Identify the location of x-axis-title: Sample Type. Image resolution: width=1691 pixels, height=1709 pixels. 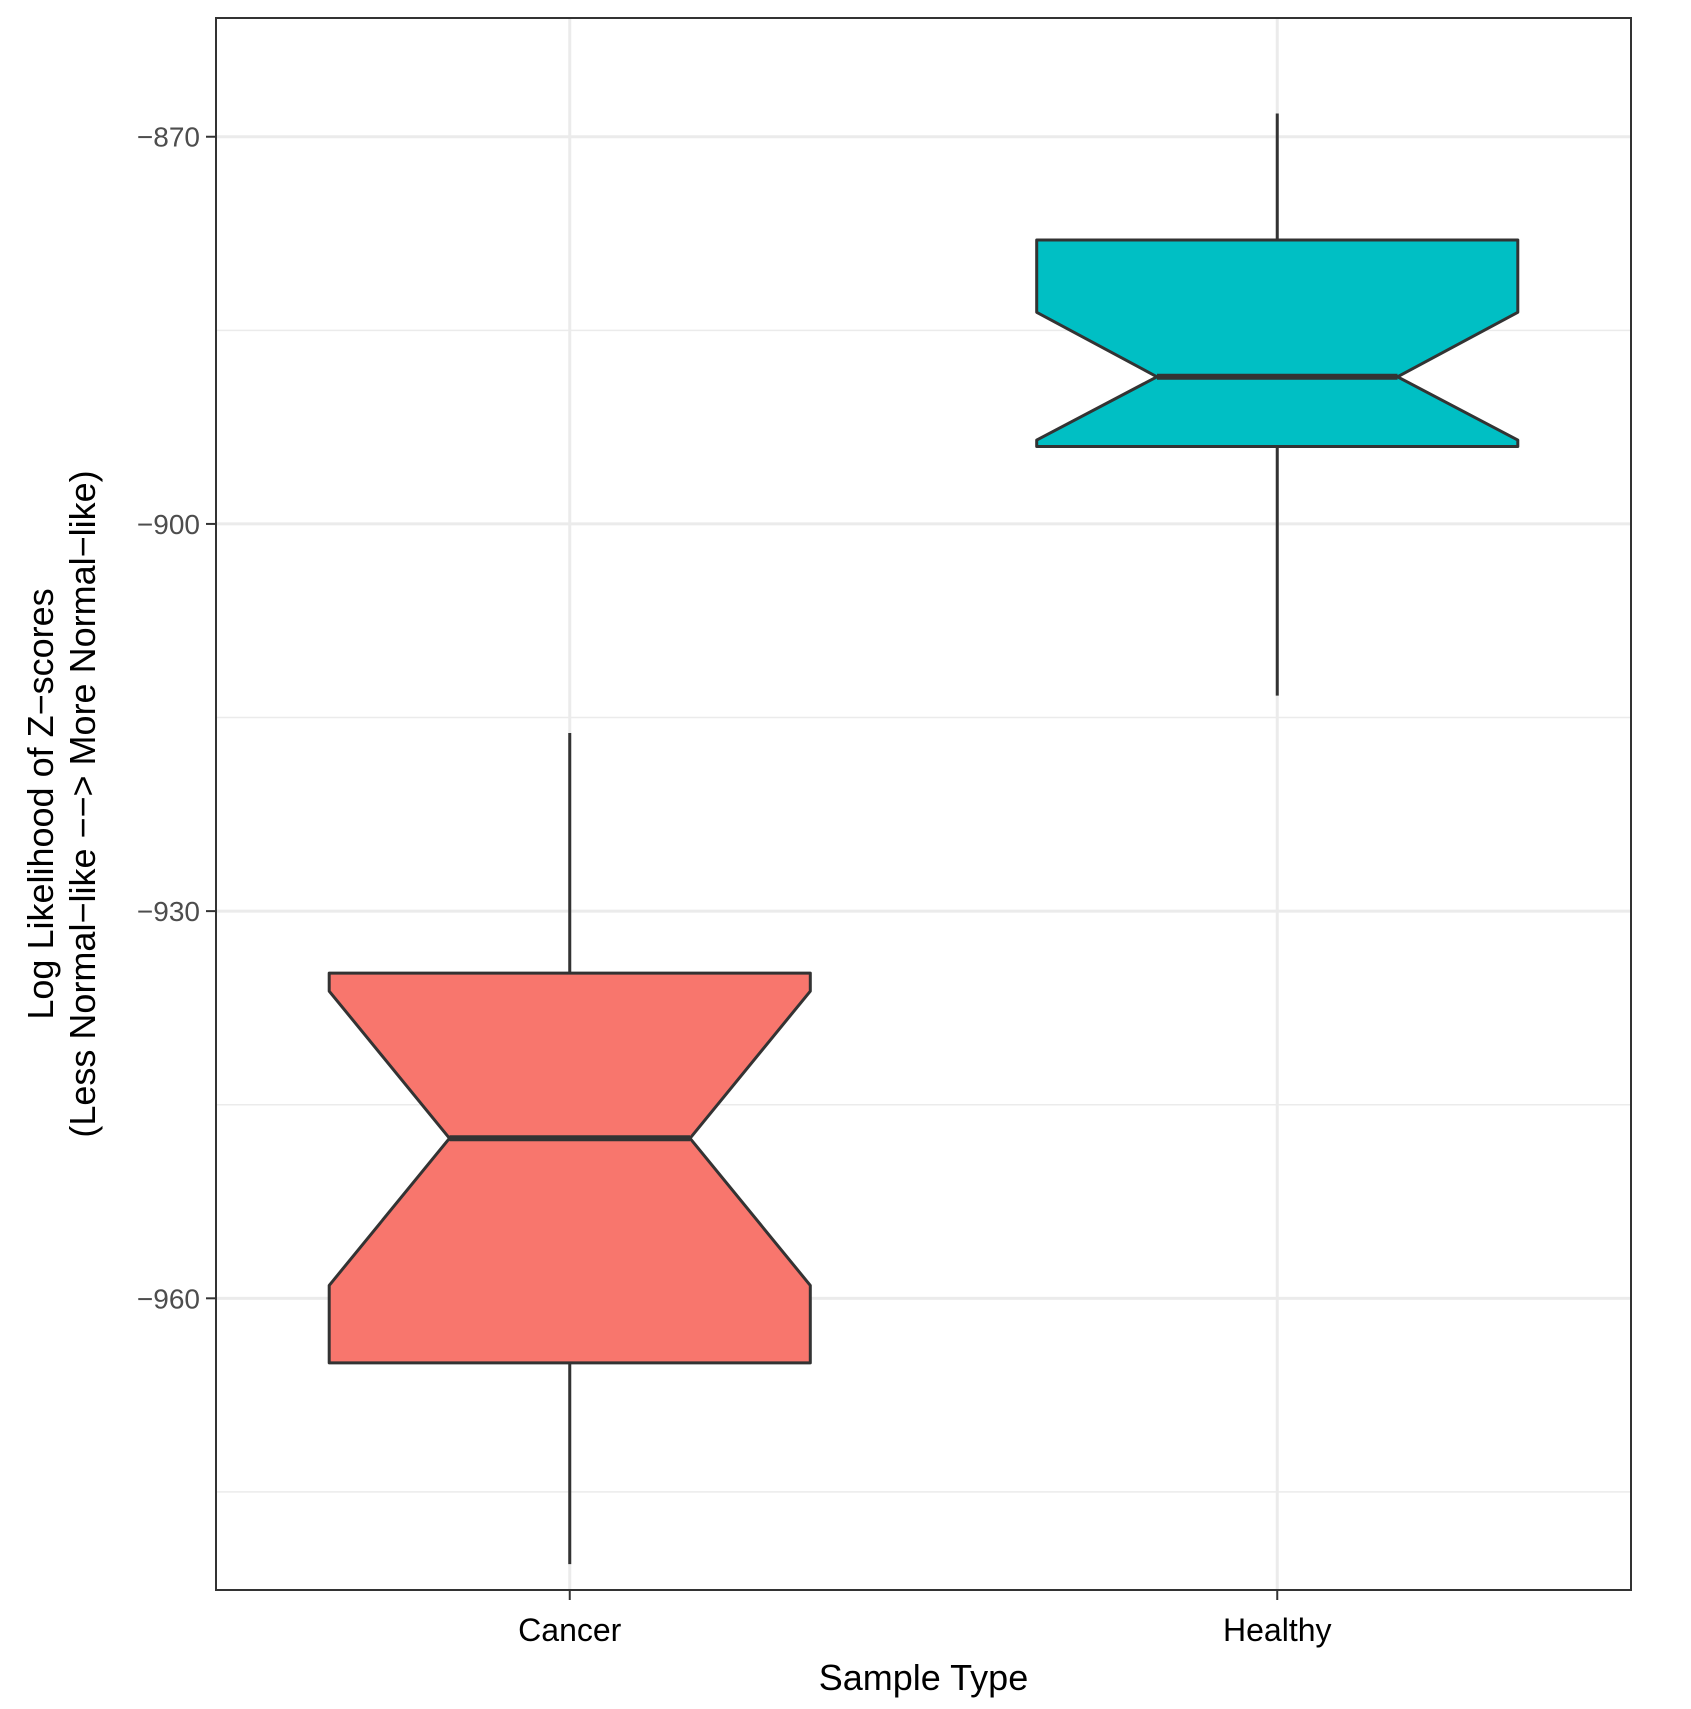
(923, 1677).